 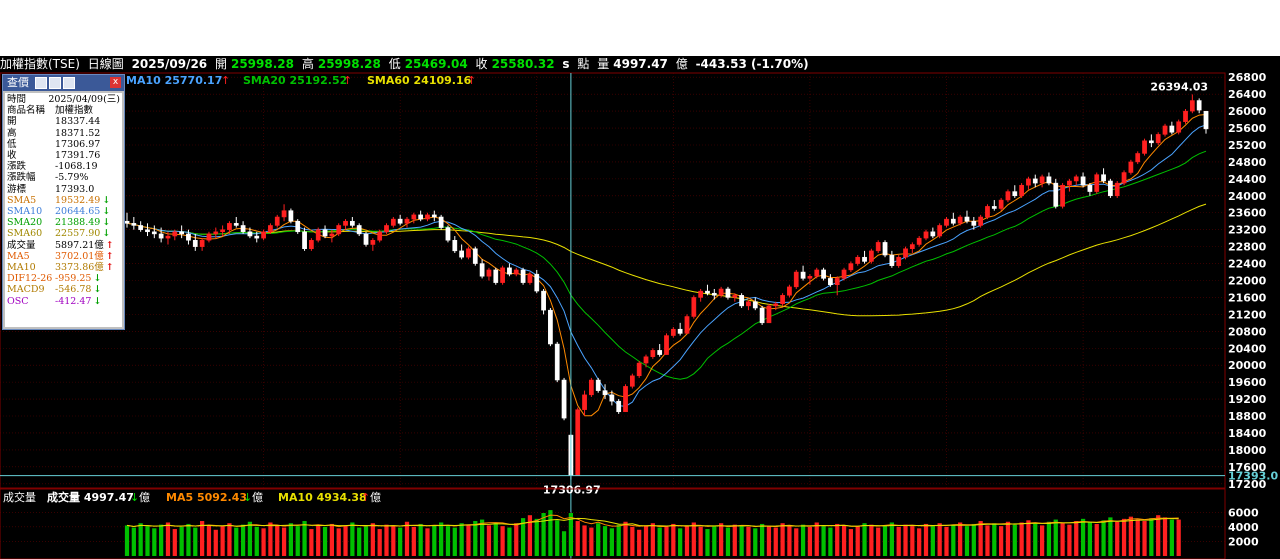 What do you see at coordinates (134, 497) in the screenshot?
I see `volume-down-arrow: ↓` at bounding box center [134, 497].